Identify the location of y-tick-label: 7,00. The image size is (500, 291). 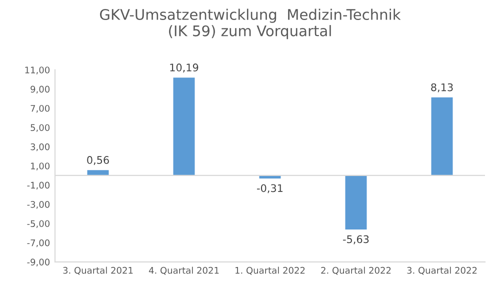
(40, 108).